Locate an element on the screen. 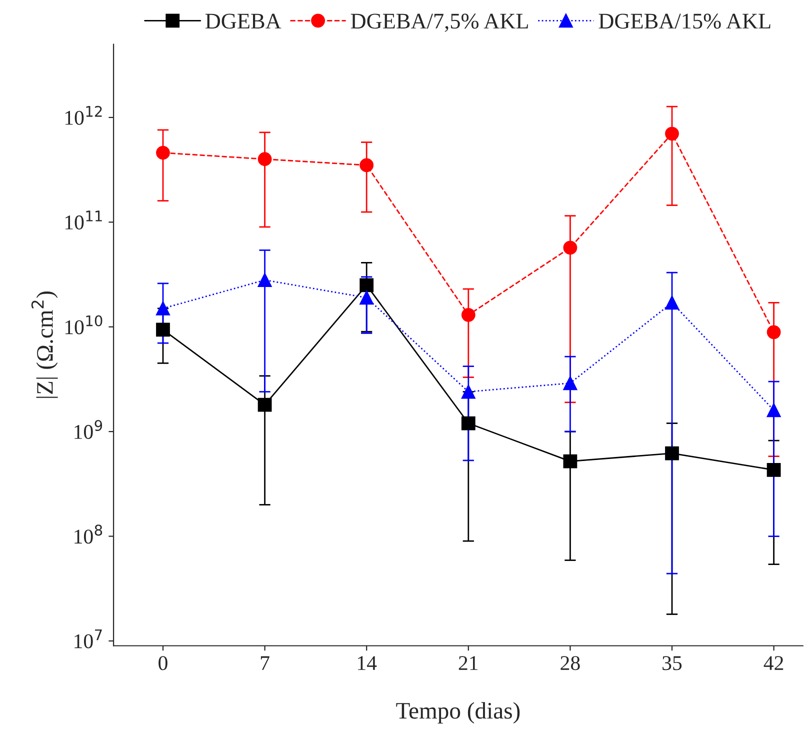 This screenshot has height=738, width=811. x-tick-label: 35 is located at coordinates (672, 663).